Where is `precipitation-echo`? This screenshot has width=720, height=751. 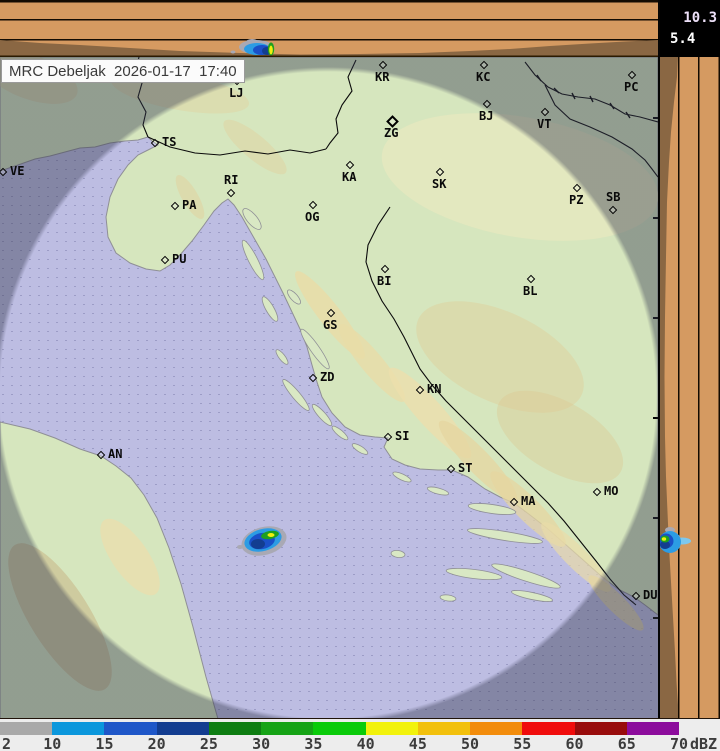
precipitation-echo is located at coordinates (262, 541).